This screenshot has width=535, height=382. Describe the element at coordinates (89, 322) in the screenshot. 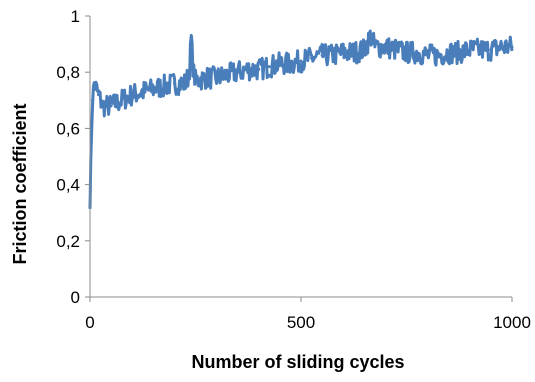

I see `x-tick-label: 0` at that location.